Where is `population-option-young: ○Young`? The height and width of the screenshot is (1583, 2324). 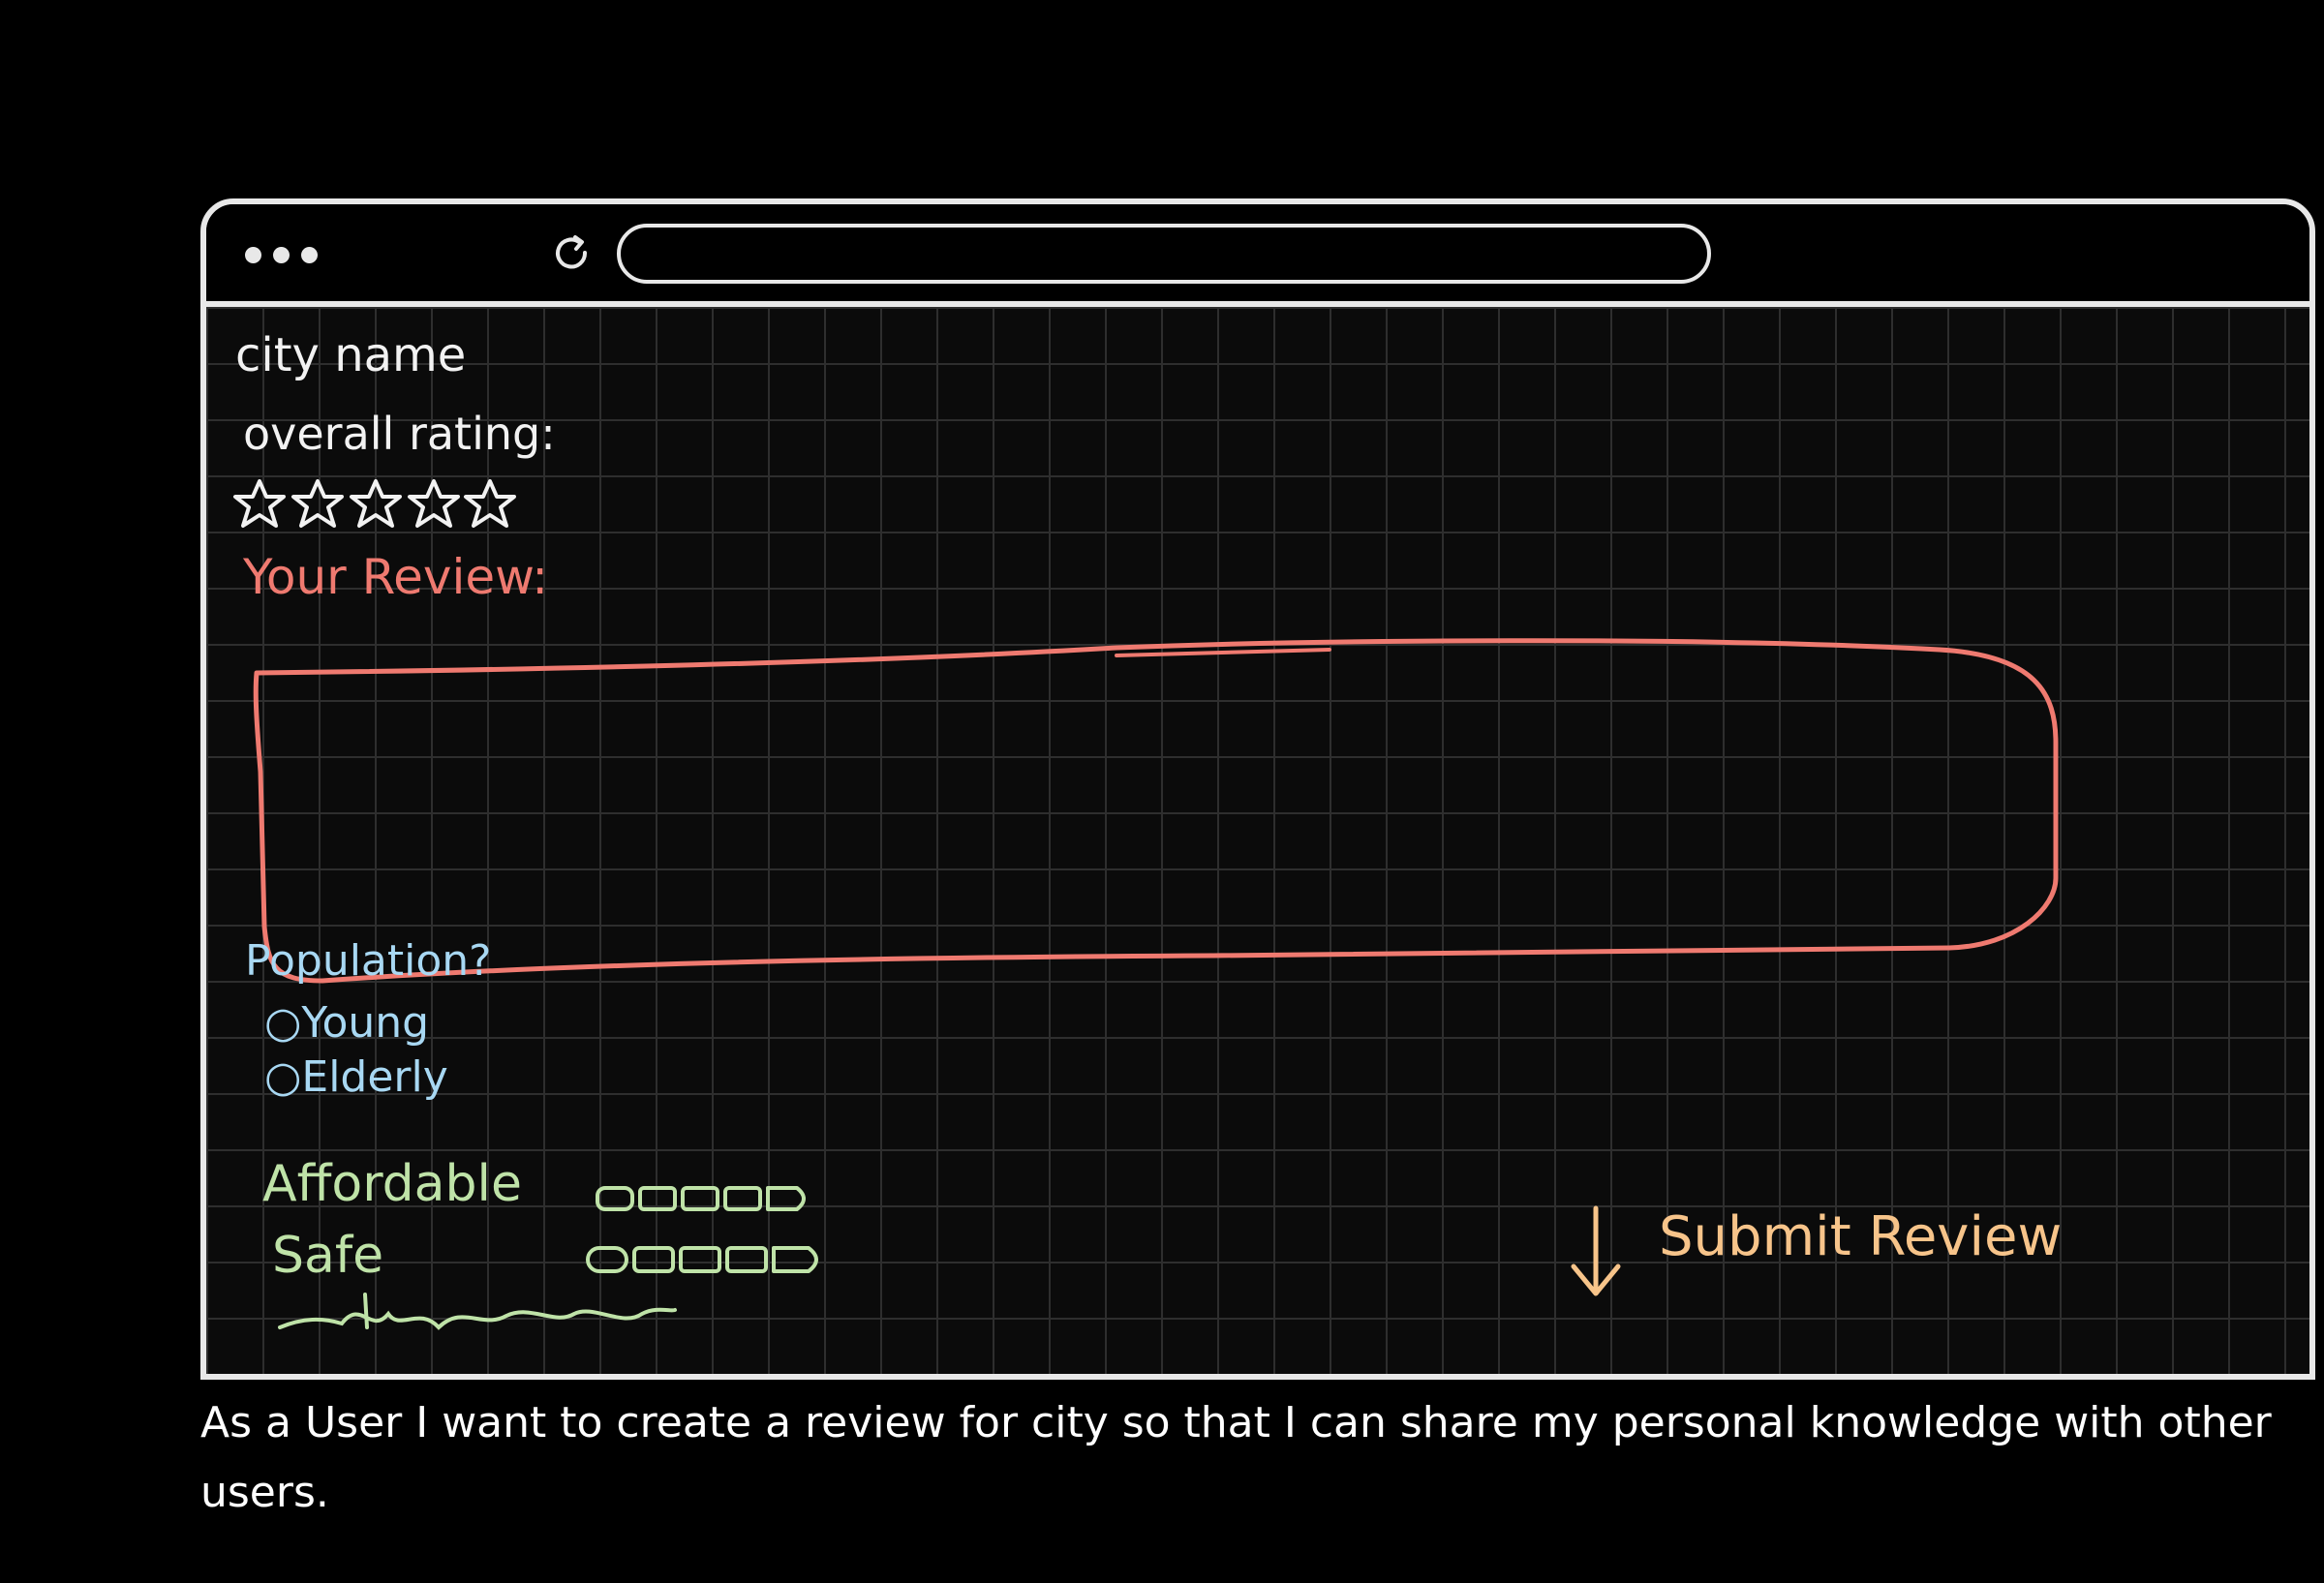 population-option-young: ○Young is located at coordinates (347, 1023).